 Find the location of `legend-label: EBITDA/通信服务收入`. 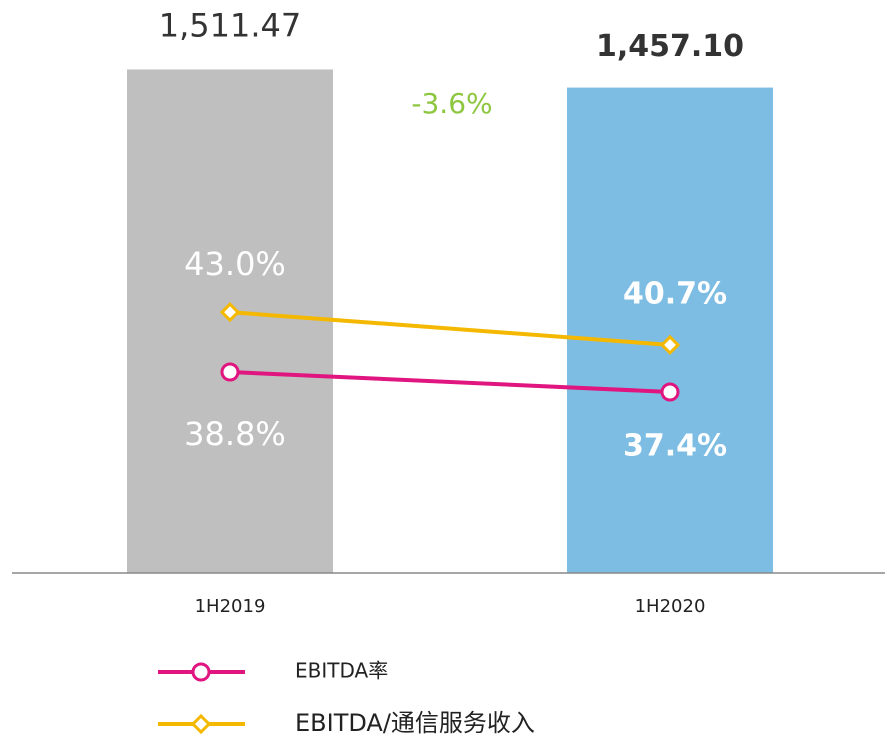

legend-label: EBITDA/通信服务收入 is located at coordinates (415, 723).